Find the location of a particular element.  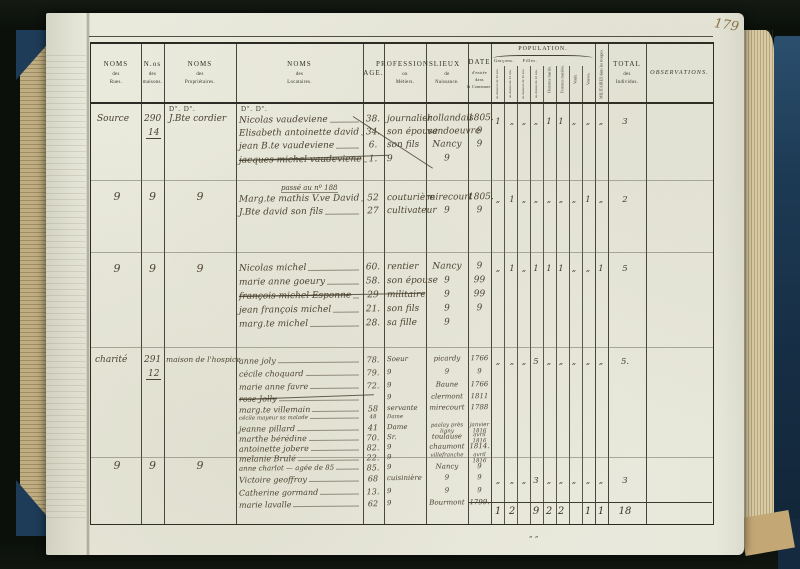

population-mark: 5 is located at coordinates (536, 362).